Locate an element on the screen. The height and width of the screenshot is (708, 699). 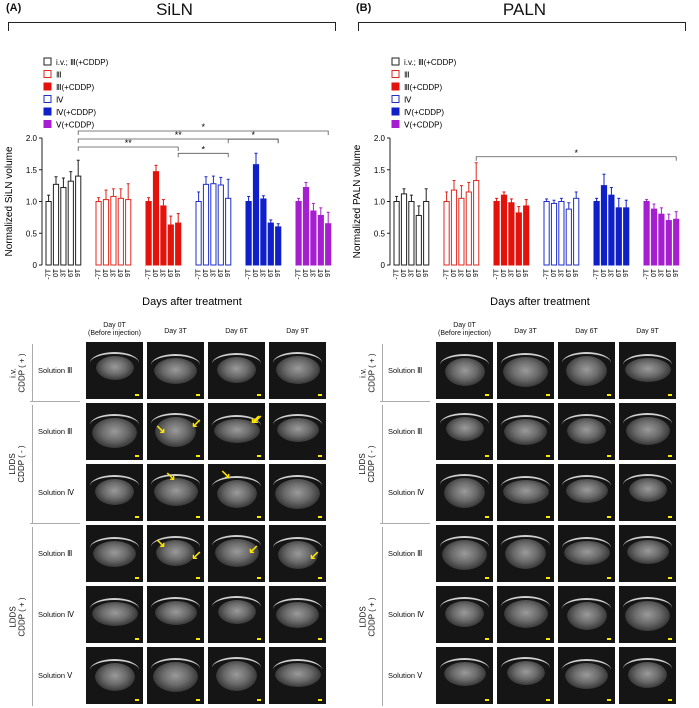
significance-bracket is located at coordinates (128, 148).